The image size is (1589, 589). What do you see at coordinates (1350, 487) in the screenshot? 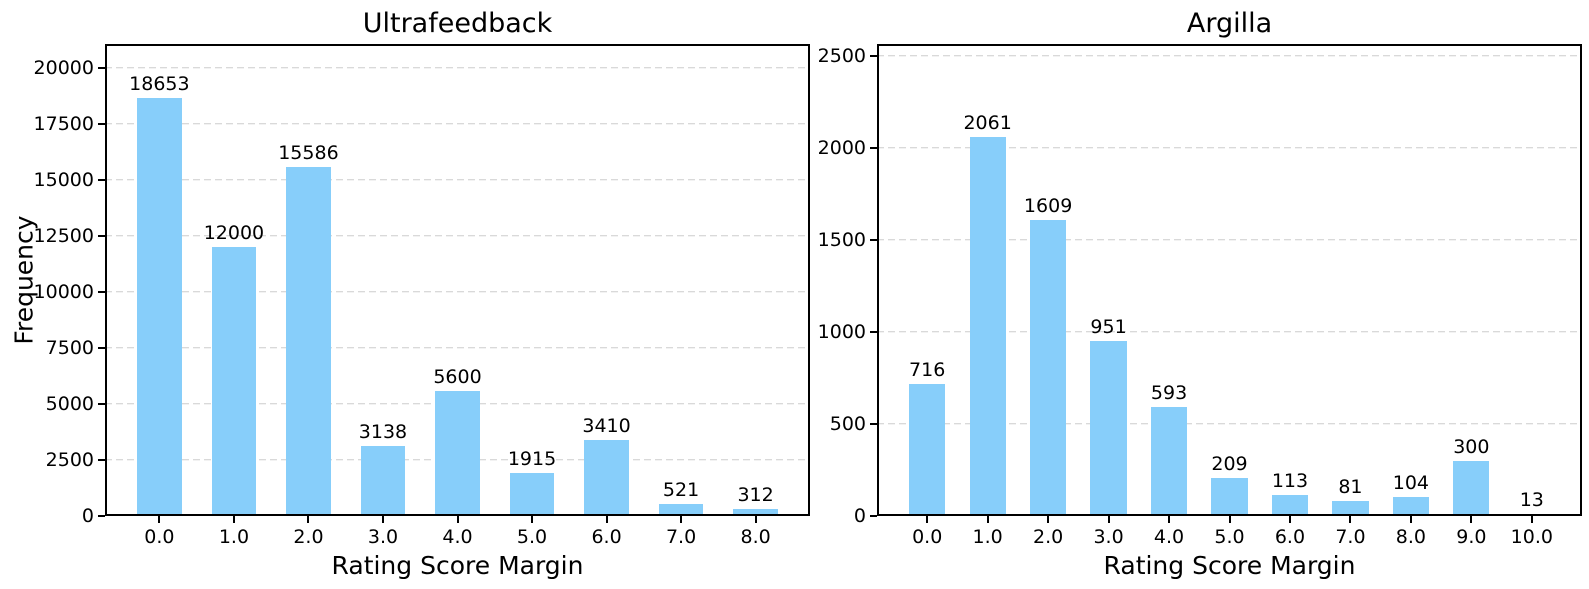
I see `bar-value-label: 81` at bounding box center [1350, 487].